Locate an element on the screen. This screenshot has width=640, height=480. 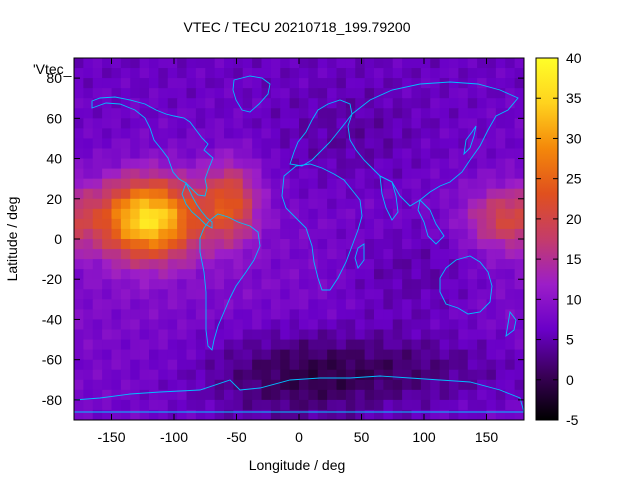
coast-africa is located at coordinates (322, 227).